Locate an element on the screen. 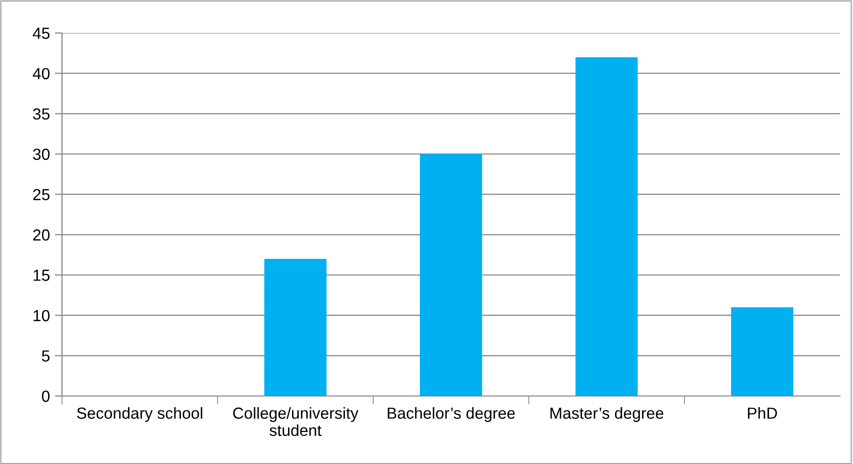 This screenshot has width=853, height=464. y-tick-label: 5 is located at coordinates (46, 356).